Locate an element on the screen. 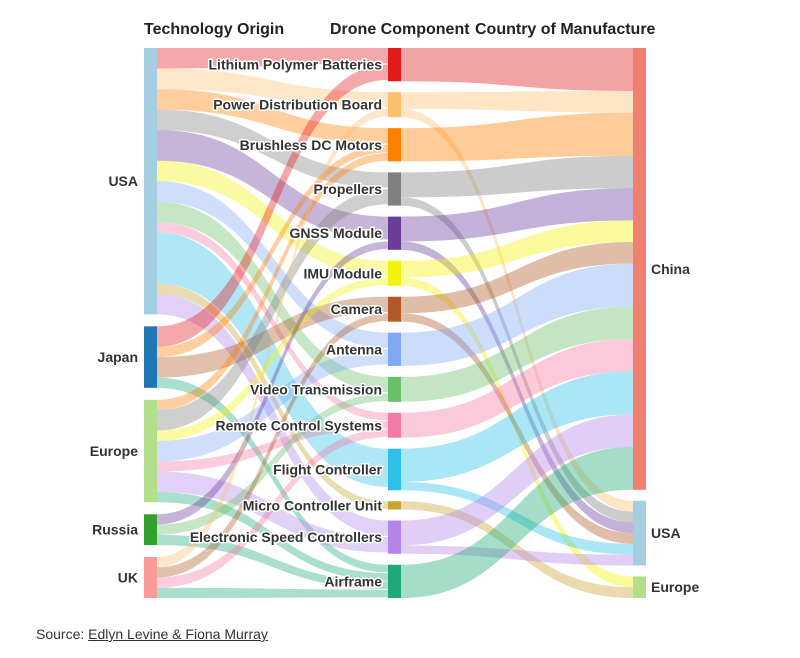 The image size is (800, 658). component-node-camera is located at coordinates (394, 309).